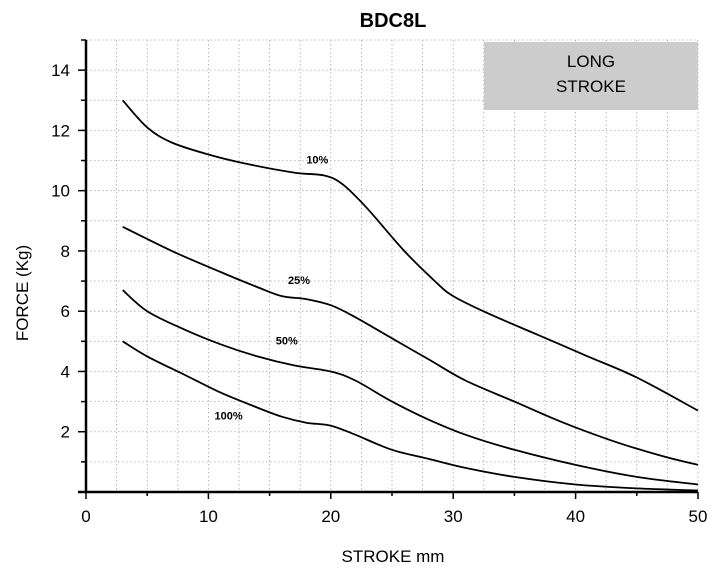  Describe the element at coordinates (85, 516) in the screenshot. I see `x-tick-label: 0` at that location.